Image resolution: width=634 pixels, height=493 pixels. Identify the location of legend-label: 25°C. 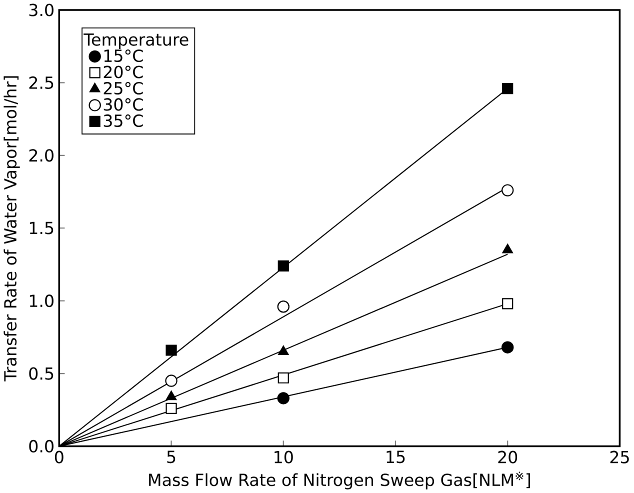
(123, 88).